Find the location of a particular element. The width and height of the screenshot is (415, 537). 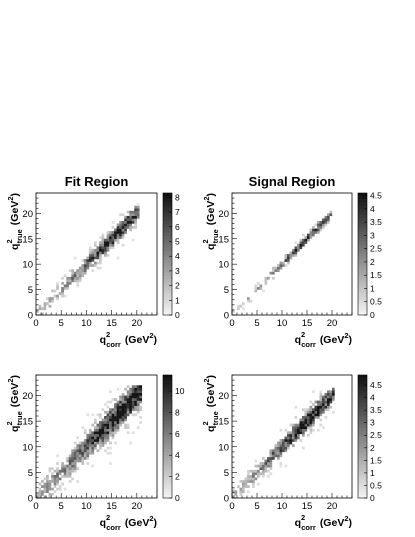

plot-title: Signal Region is located at coordinates (292, 181).